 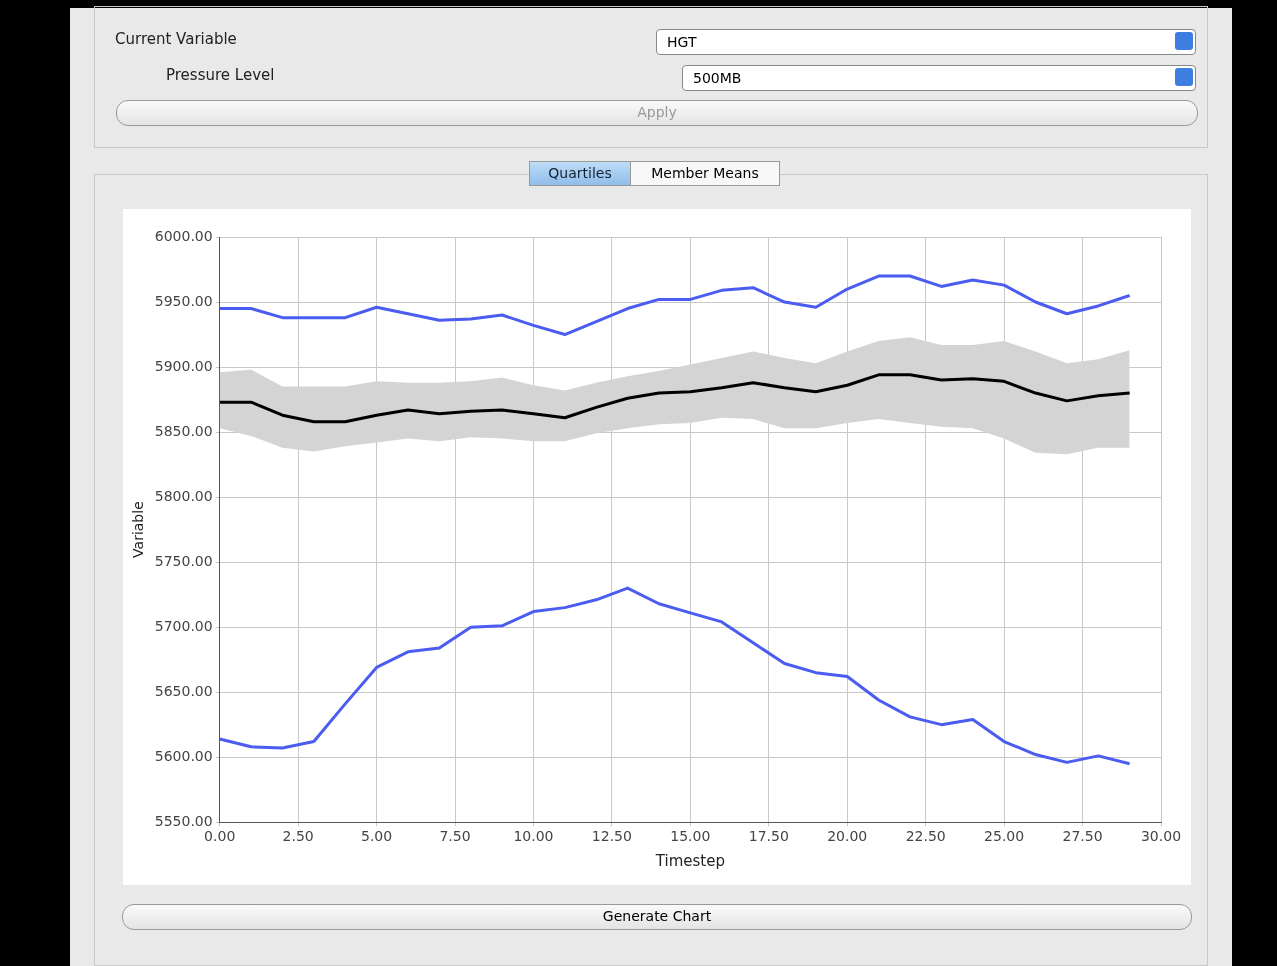 What do you see at coordinates (925, 836) in the screenshot?
I see `x-tick-label: 22.50` at bounding box center [925, 836].